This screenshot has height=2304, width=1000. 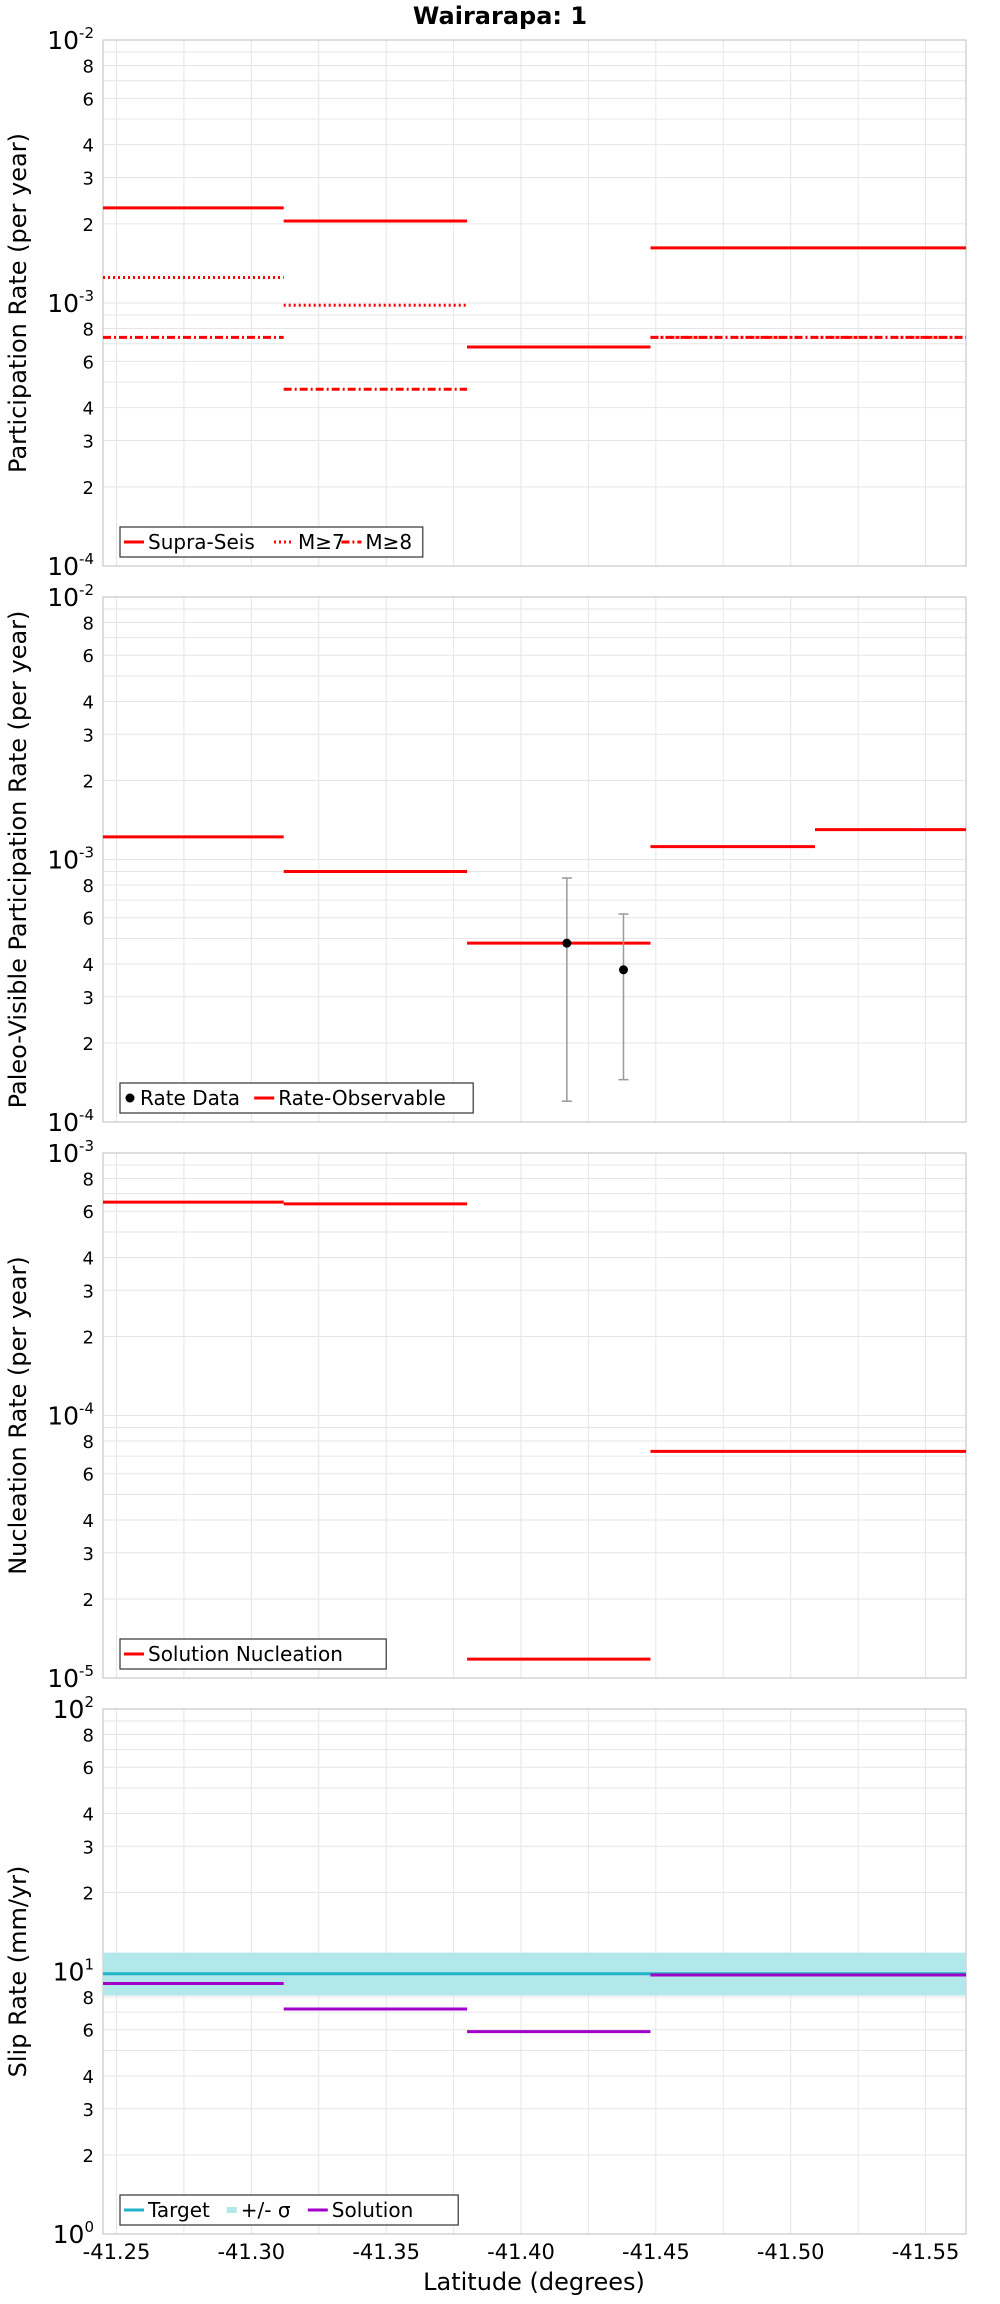 What do you see at coordinates (534, 2282) in the screenshot?
I see `x-axis-label: Latitude (degrees)` at bounding box center [534, 2282].